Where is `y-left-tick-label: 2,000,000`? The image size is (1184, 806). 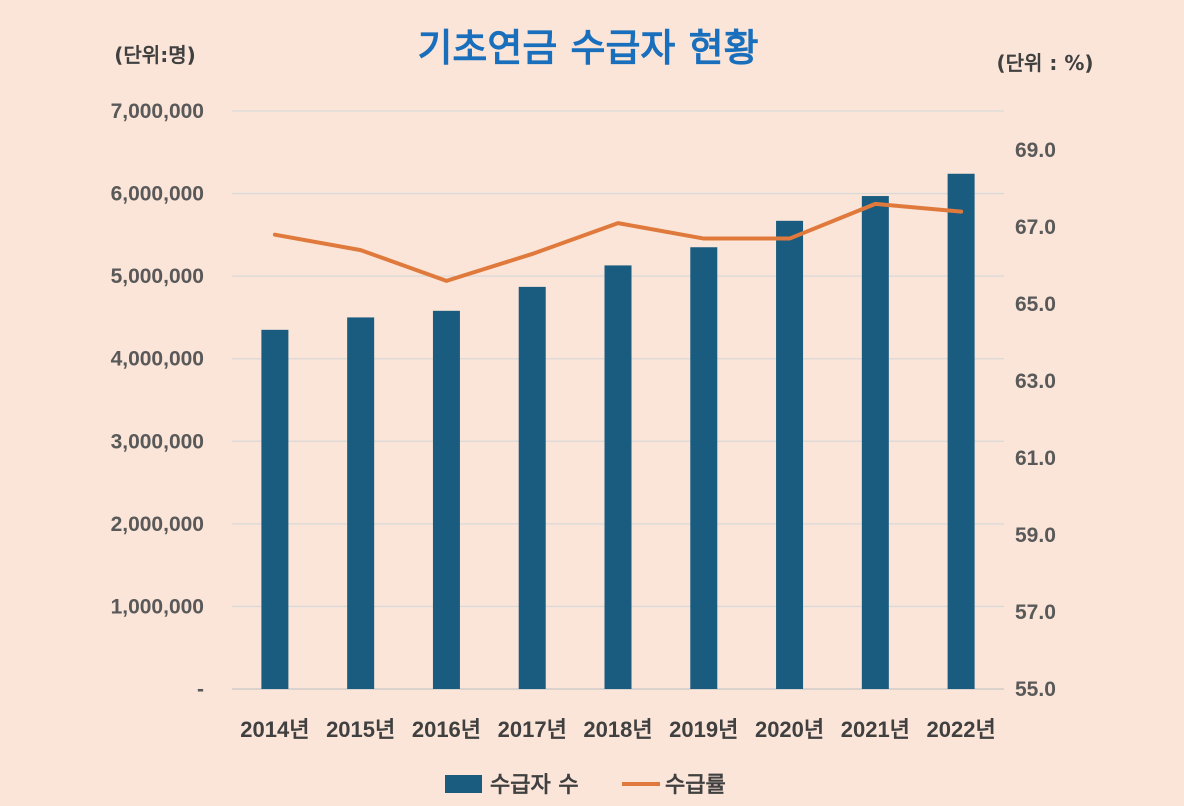 y-left-tick-label: 2,000,000 is located at coordinates (157, 524).